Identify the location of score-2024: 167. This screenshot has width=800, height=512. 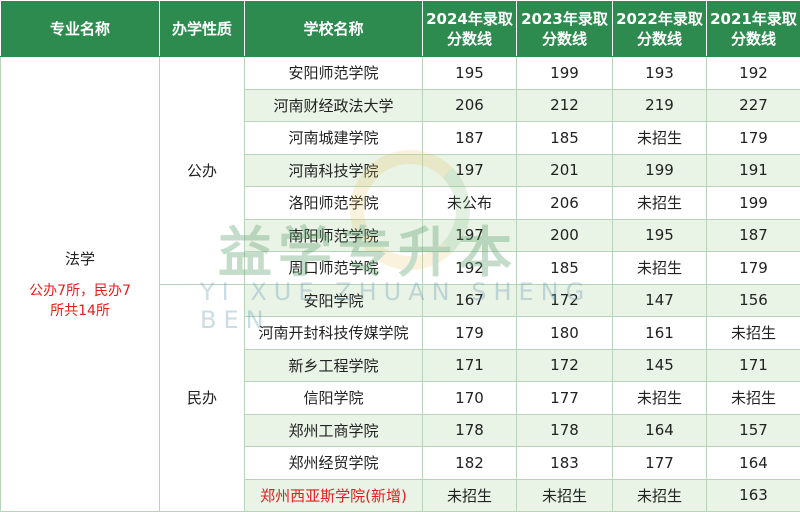
(469, 300).